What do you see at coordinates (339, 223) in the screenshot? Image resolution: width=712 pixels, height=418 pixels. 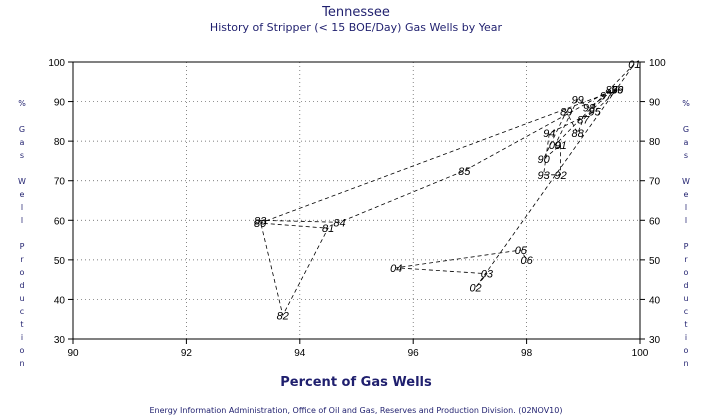 I see `year-label: 84` at bounding box center [339, 223].